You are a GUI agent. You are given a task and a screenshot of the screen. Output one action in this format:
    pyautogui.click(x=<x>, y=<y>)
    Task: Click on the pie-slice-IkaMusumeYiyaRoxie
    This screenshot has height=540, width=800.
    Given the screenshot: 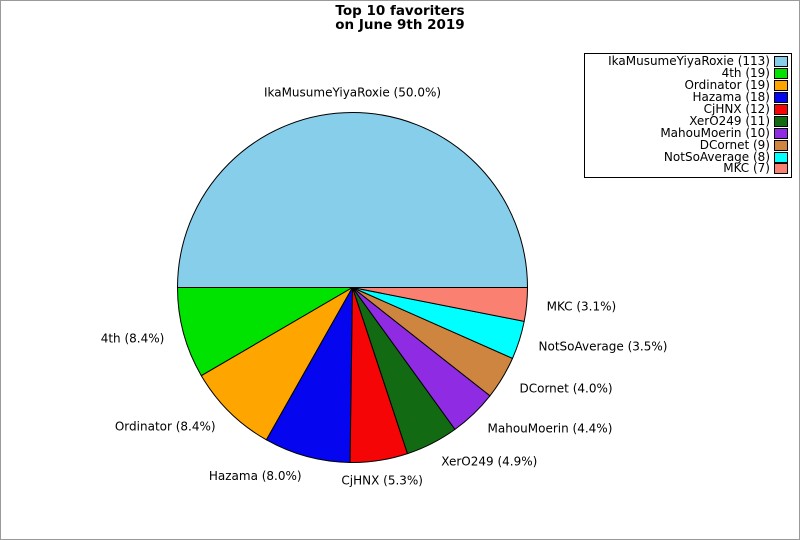 What is the action you would take?
    pyautogui.click(x=352, y=200)
    